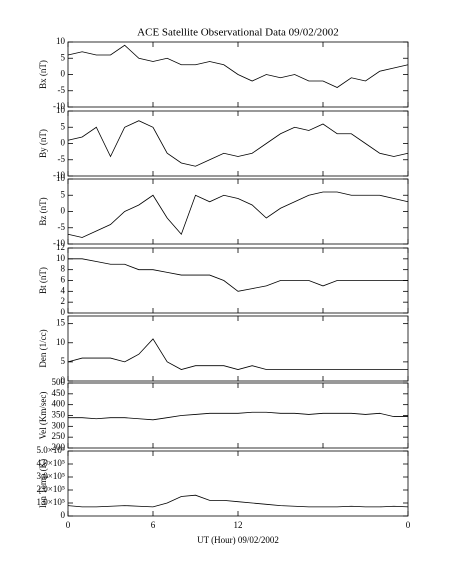 The width and height of the screenshot is (453, 566). I want to click on y-tick-label: 450, so click(59, 393).